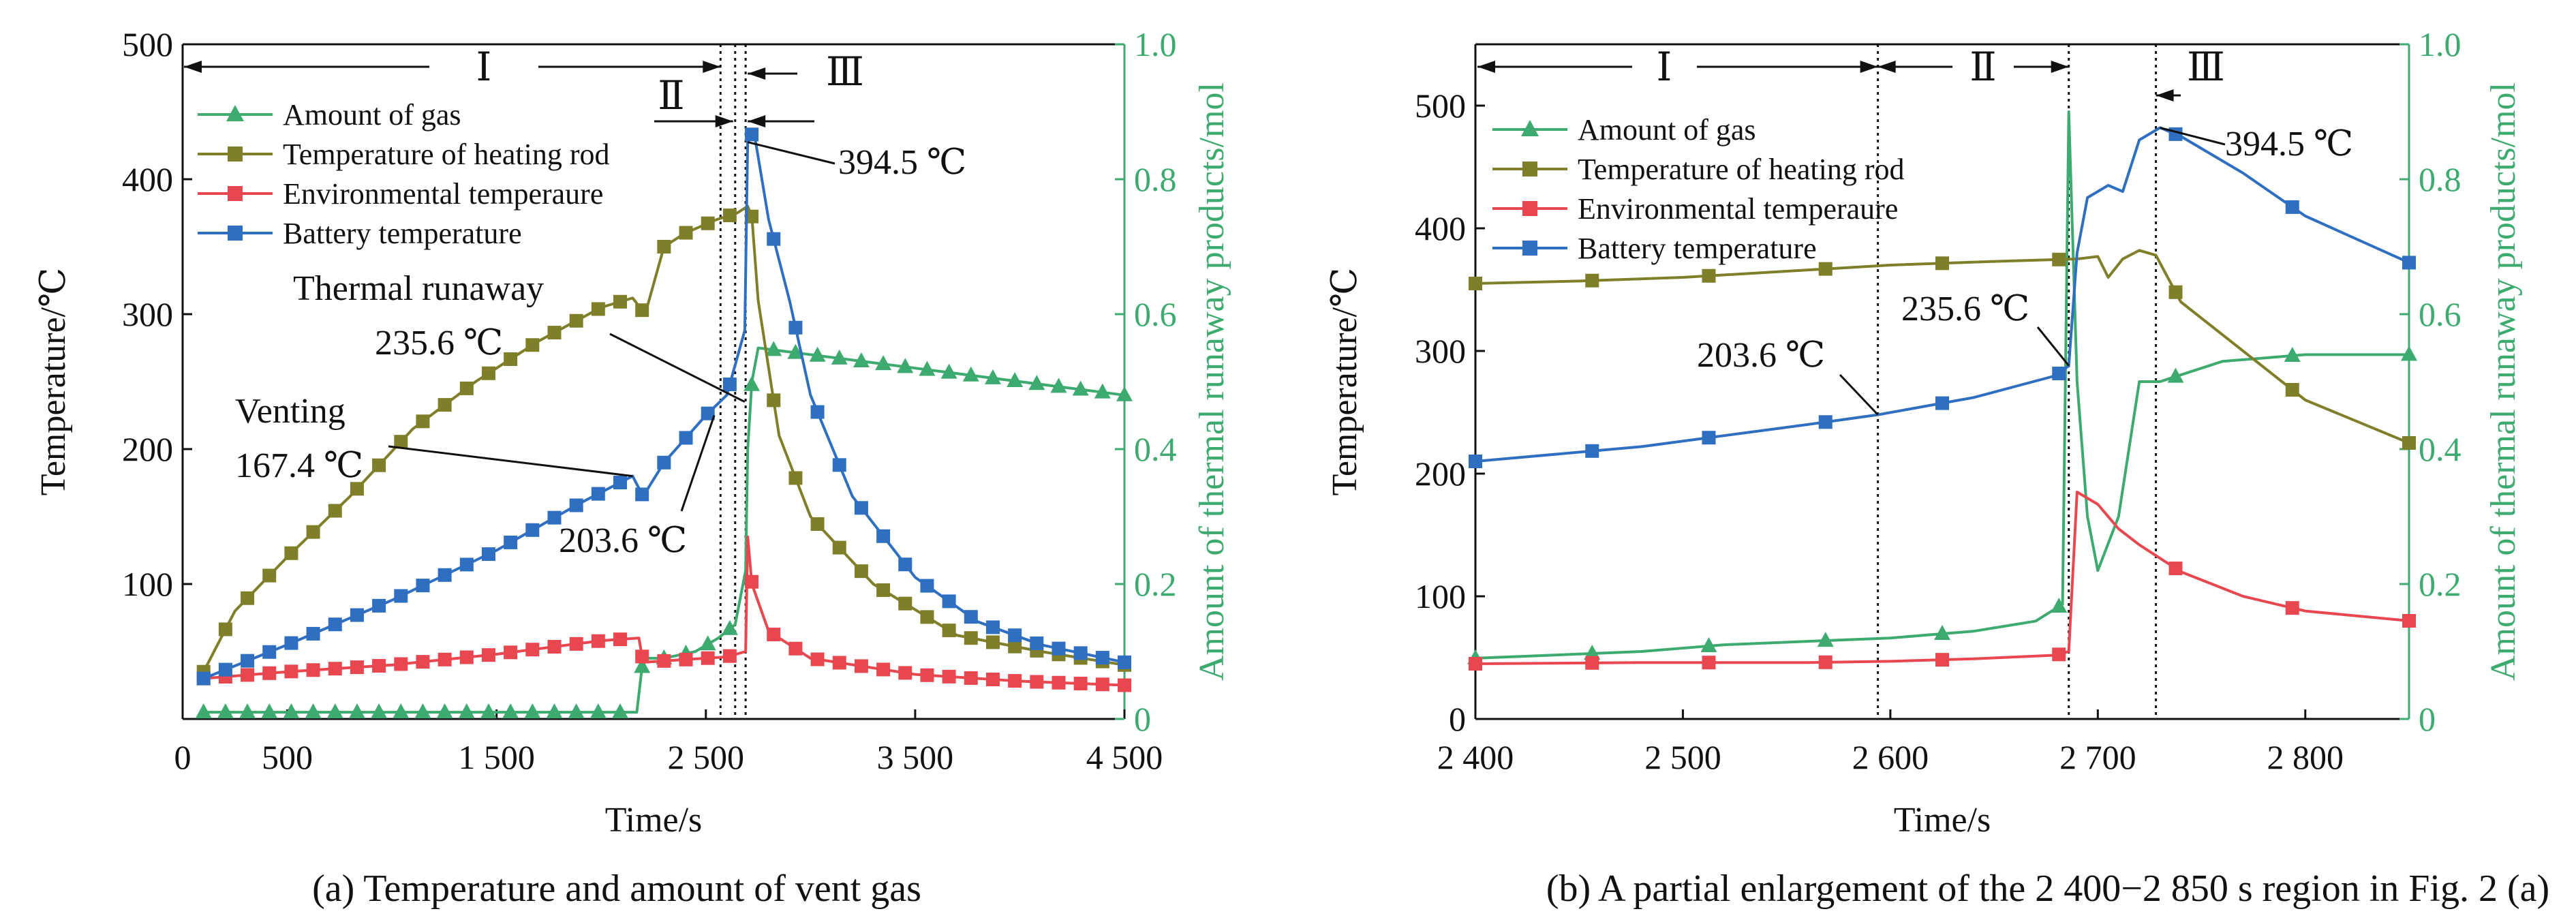 Image resolution: width=2576 pixels, height=920 pixels. What do you see at coordinates (1155, 584) in the screenshot?
I see `y2-tick-label: 0.2` at bounding box center [1155, 584].